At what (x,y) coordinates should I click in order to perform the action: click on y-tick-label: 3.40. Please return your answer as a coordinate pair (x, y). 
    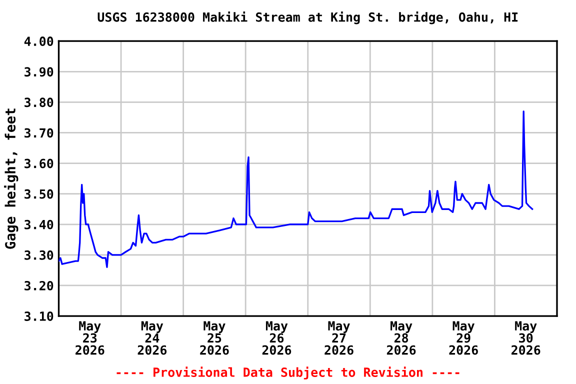
    Looking at the image, I should click on (39, 225).